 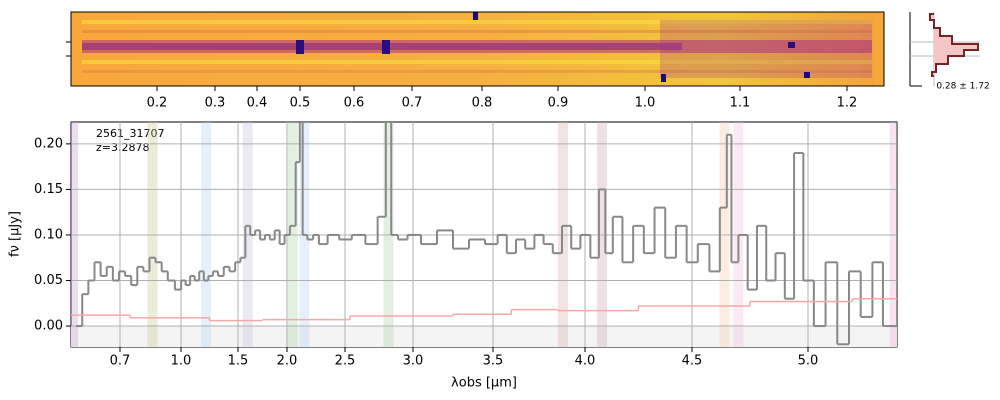 I want to click on y-tick-label: 0.05, so click(x=48, y=280).